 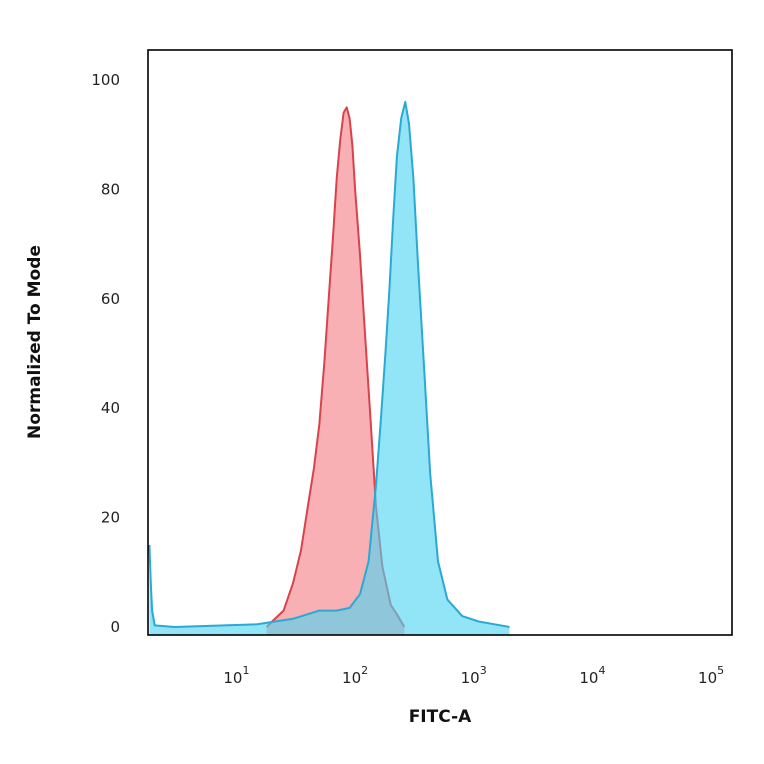 What do you see at coordinates (335, 371) in the screenshot?
I see `series-1-area` at bounding box center [335, 371].